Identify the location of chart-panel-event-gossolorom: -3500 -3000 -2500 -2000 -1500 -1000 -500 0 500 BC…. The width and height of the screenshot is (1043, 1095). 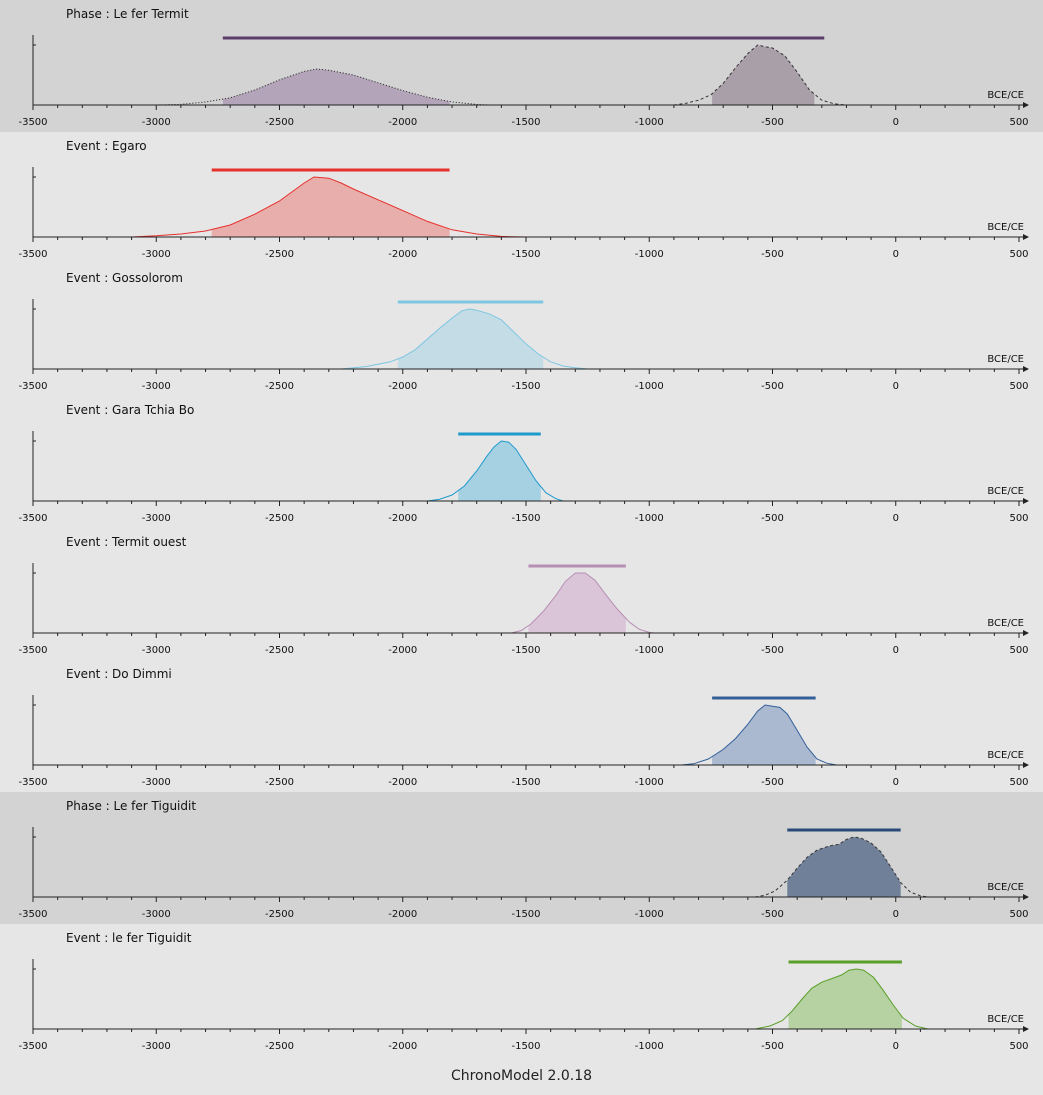
(521, 330).